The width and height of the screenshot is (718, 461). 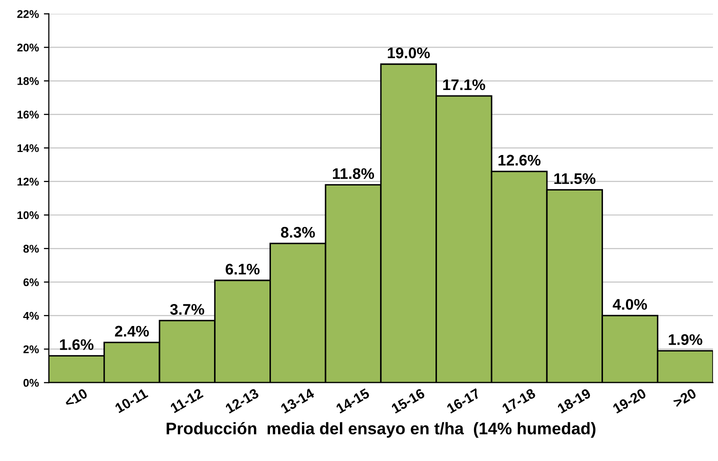 What do you see at coordinates (409, 53) in the screenshot?
I see `data-label: 19.0%` at bounding box center [409, 53].